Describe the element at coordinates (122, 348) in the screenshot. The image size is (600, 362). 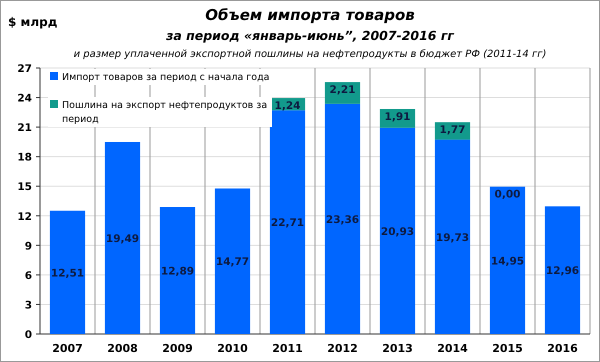
I see `x-tick-label: 2008` at that location.